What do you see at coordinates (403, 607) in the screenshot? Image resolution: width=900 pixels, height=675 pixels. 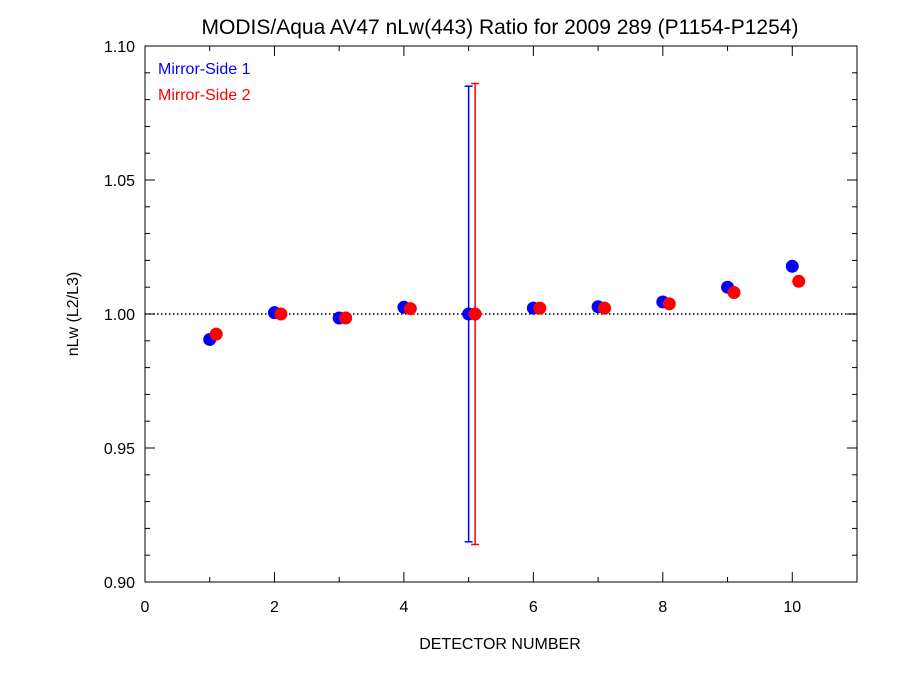 I see `x-tick-label: 4` at bounding box center [403, 607].